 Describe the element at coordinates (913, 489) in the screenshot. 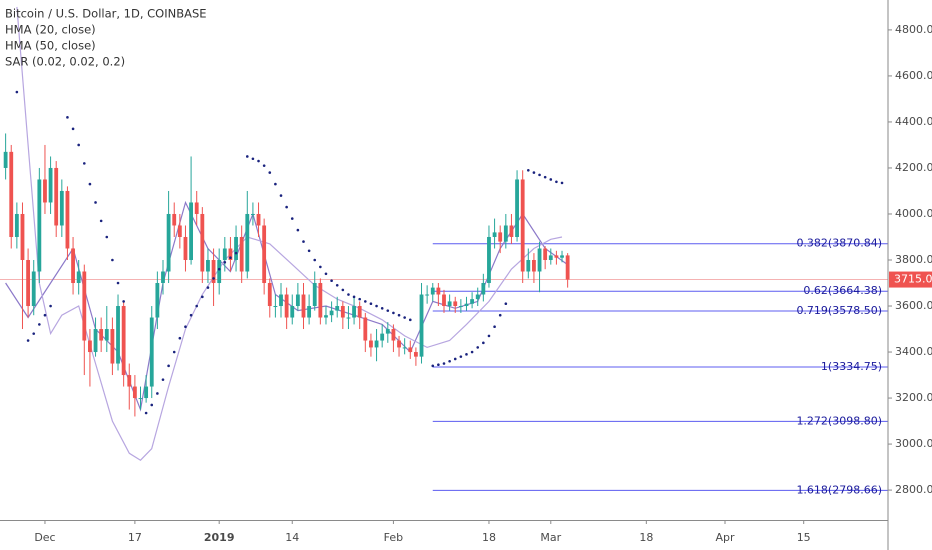

I see `y-tick-label: 2800.00` at that location.